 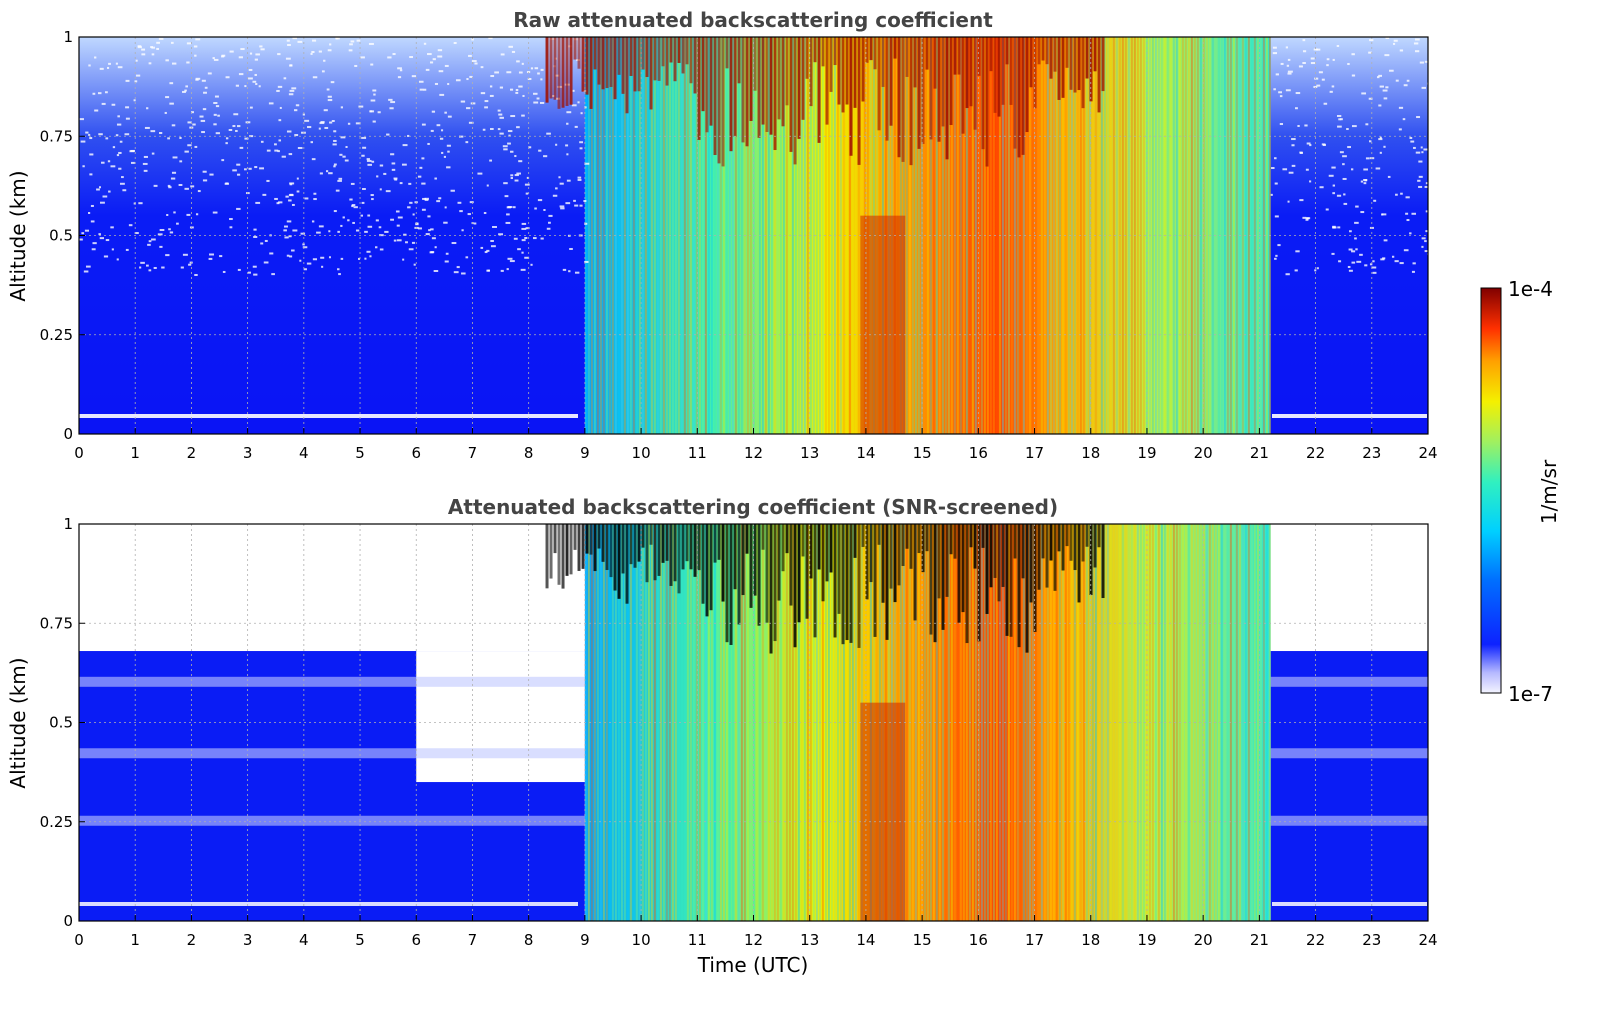 What do you see at coordinates (18, 722) in the screenshot?
I see `screened-y-axis-label: Altitude (km)` at bounding box center [18, 722].